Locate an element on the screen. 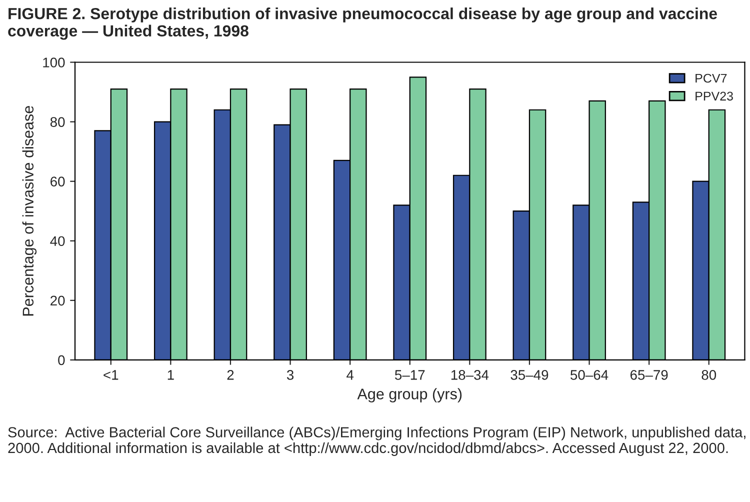 Image resolution: width=750 pixels, height=502 pixels. y-tick-label: 60 is located at coordinates (57, 181).